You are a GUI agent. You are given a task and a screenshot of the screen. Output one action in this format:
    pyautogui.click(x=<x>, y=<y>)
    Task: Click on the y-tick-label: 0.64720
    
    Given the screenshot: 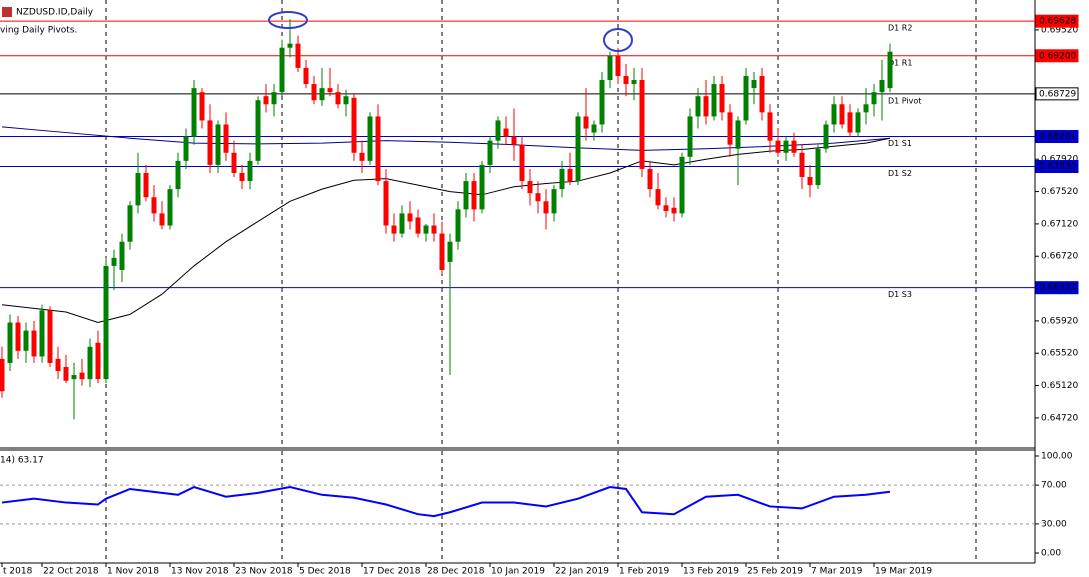 What is the action you would take?
    pyautogui.click(x=1059, y=418)
    